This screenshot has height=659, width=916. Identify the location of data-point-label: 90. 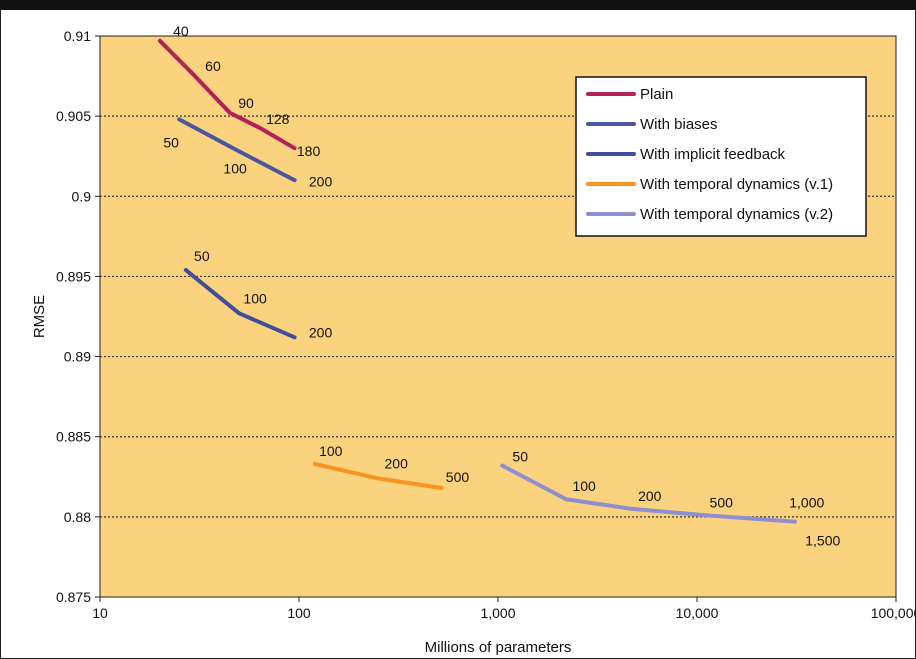
(246, 103).